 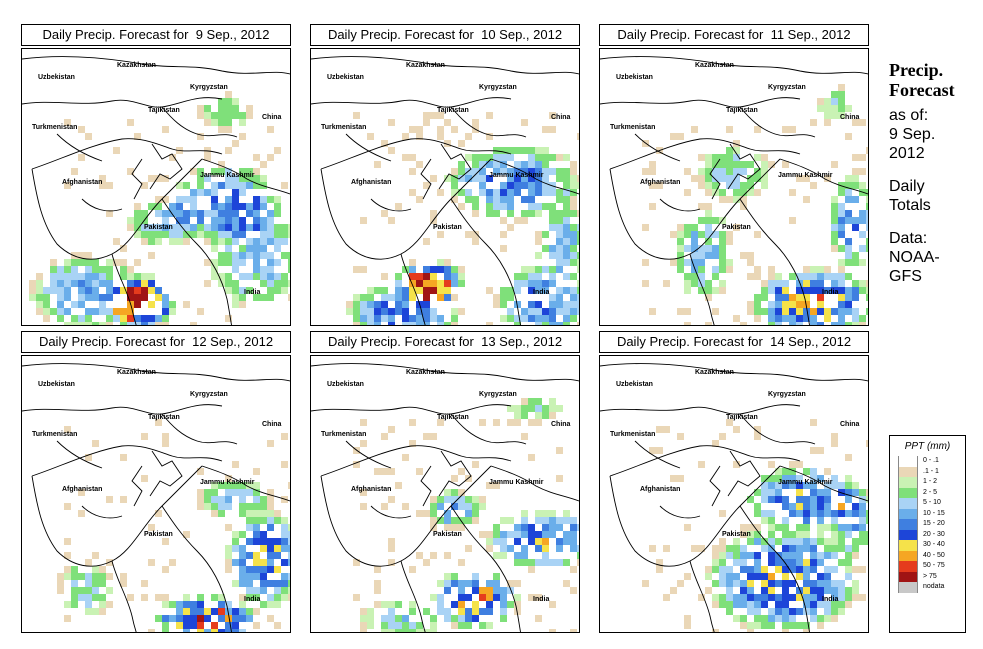 I want to click on data-source-label: Data:, so click(x=908, y=238).